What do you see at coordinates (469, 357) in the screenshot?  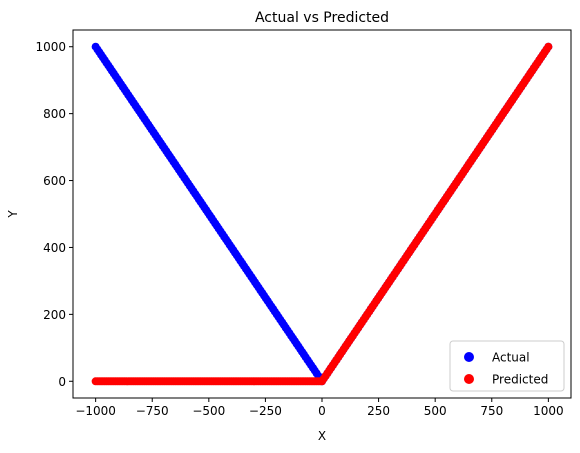 I see `legend-marker-actual` at bounding box center [469, 357].